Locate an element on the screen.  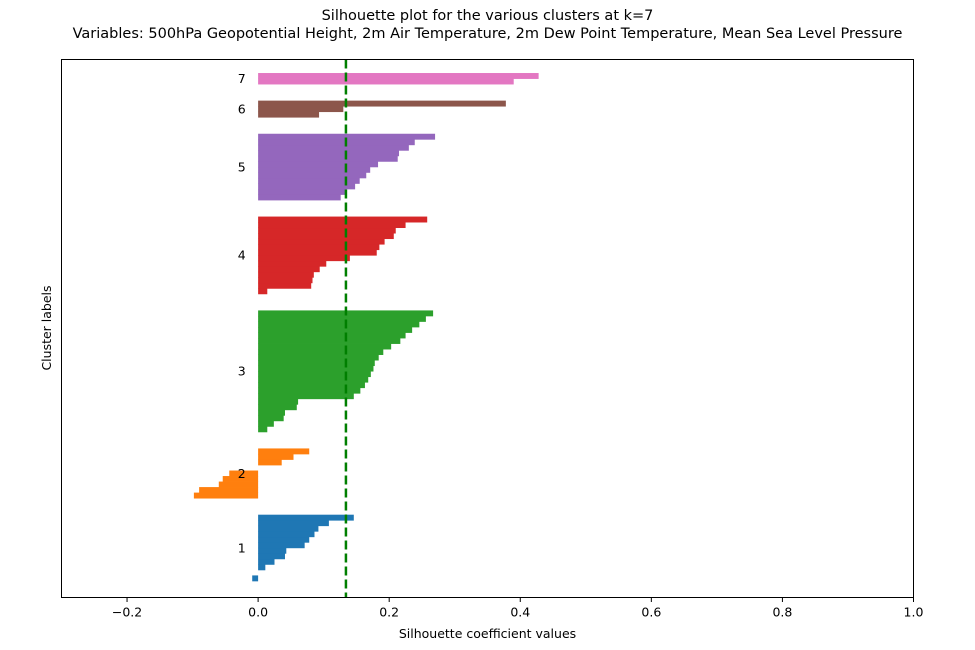
cluster-label-1: 1 is located at coordinates (242, 547).